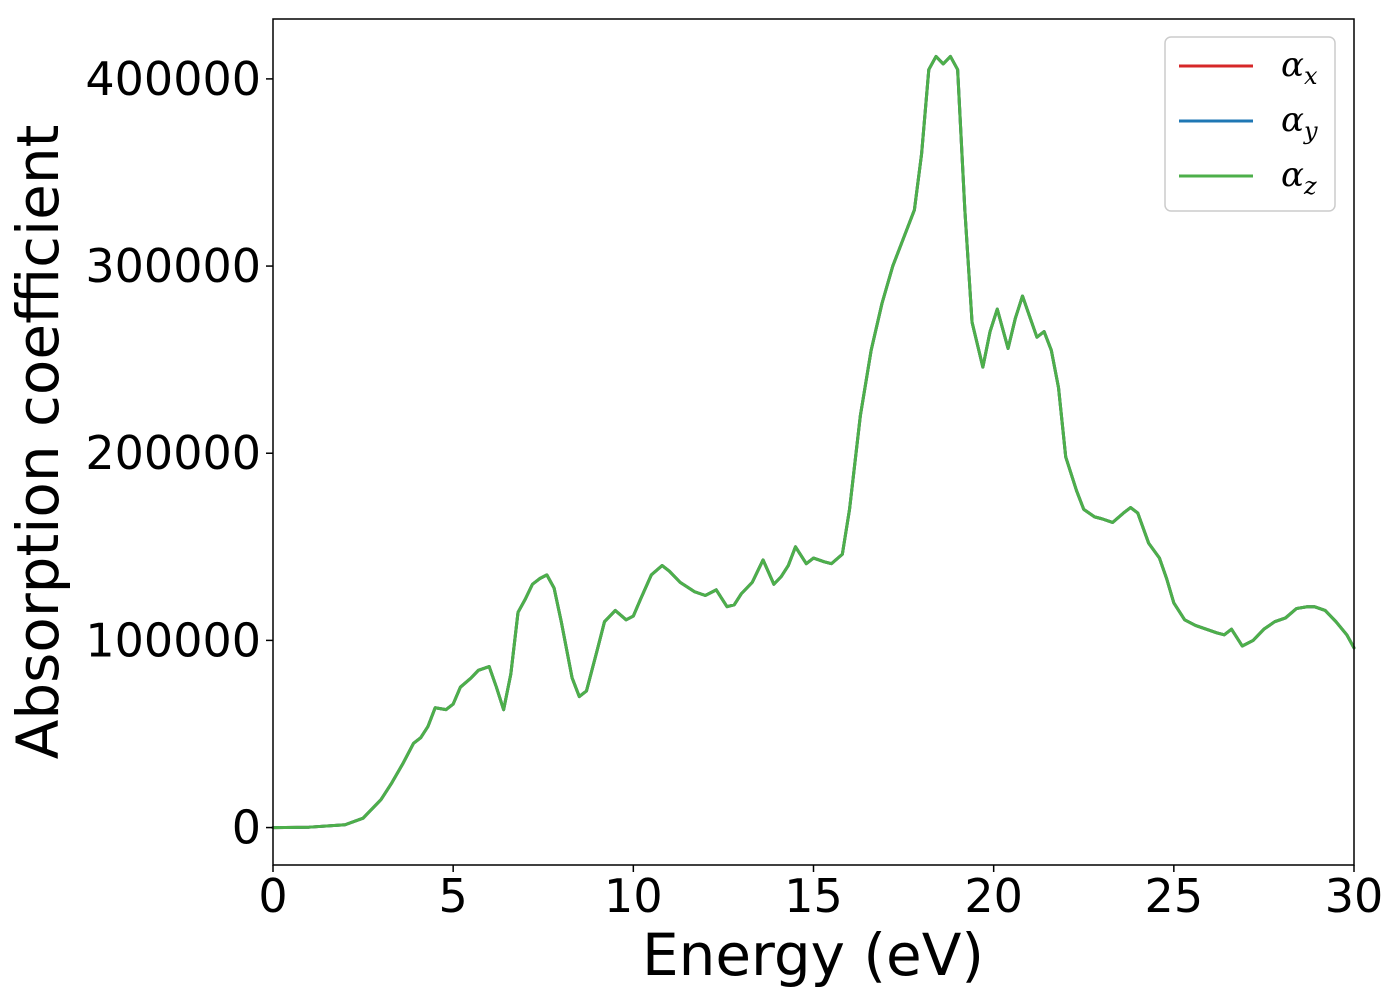  Describe the element at coordinates (173, 79) in the screenshot. I see `y-tick-label: 400000` at that location.